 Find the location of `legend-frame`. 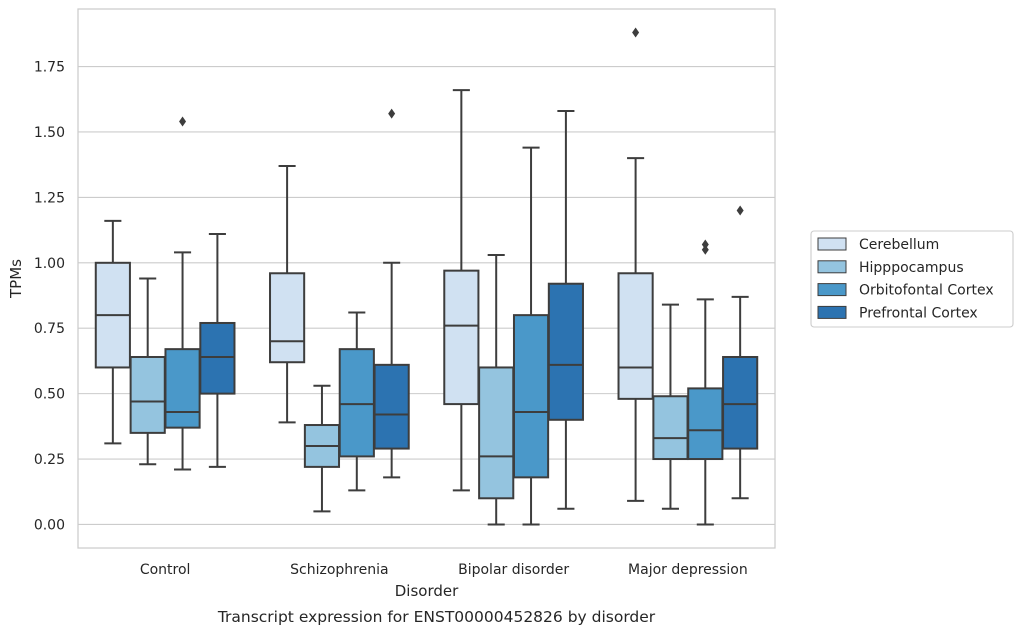

legend-frame is located at coordinates (912, 279).